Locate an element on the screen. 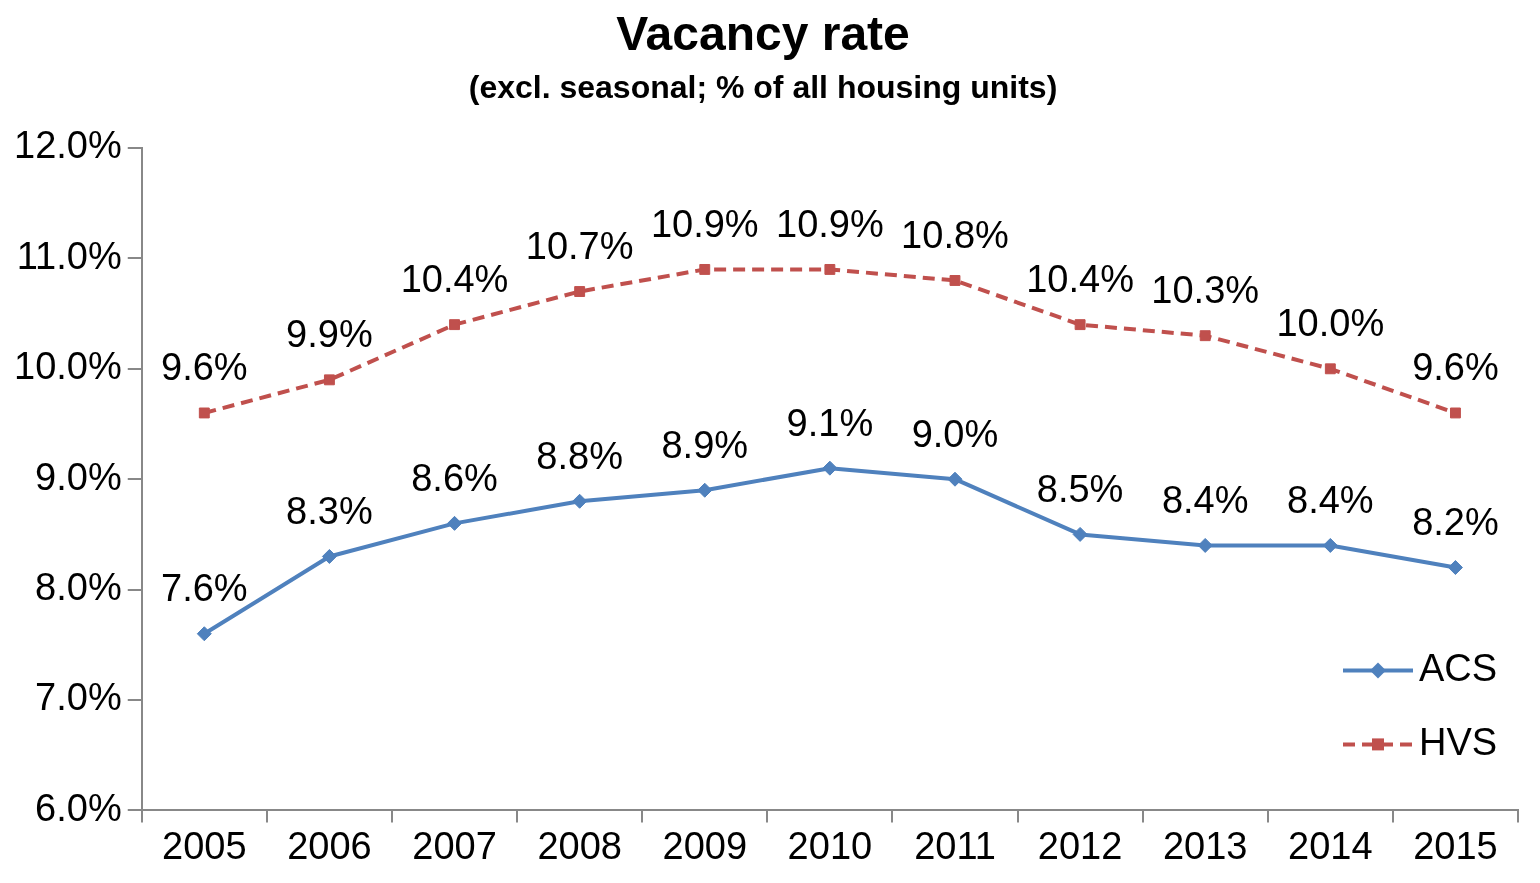  chart-subtitle: (excl. seasonal; % of all housing units) is located at coordinates (763, 86).